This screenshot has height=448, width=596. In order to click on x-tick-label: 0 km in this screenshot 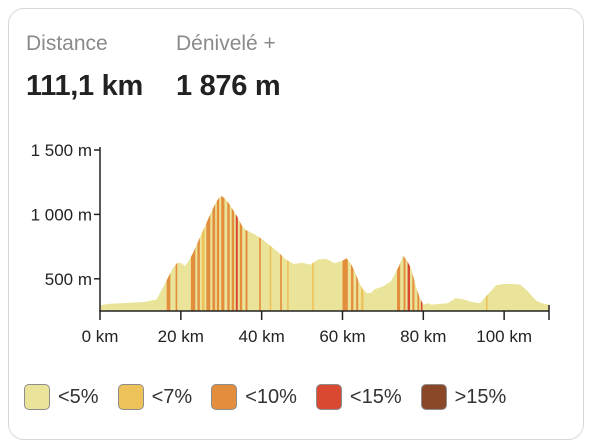, I will do `click(100, 336)`.